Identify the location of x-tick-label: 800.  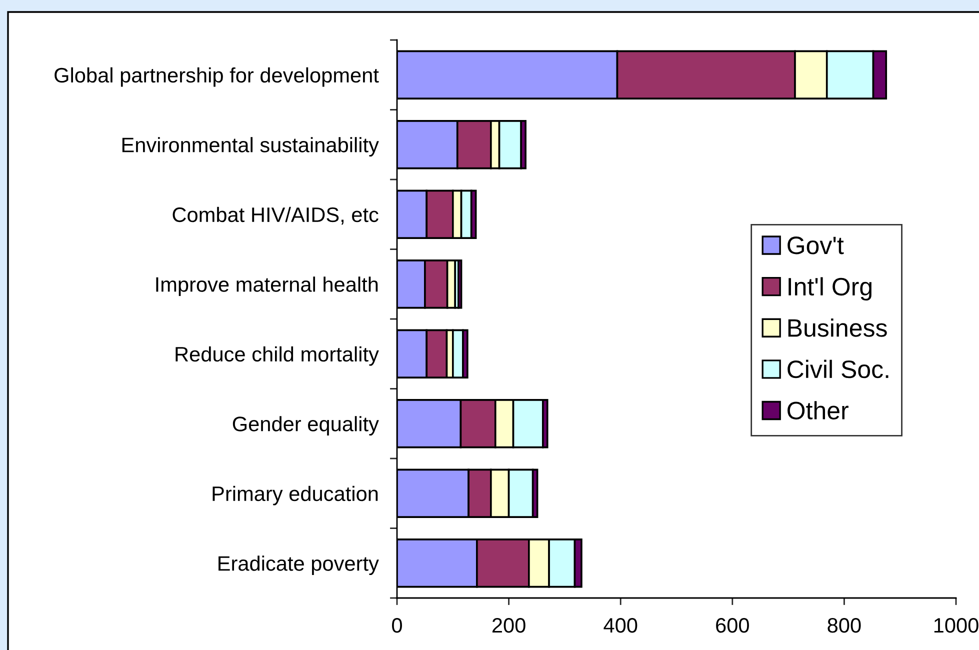
(844, 625).